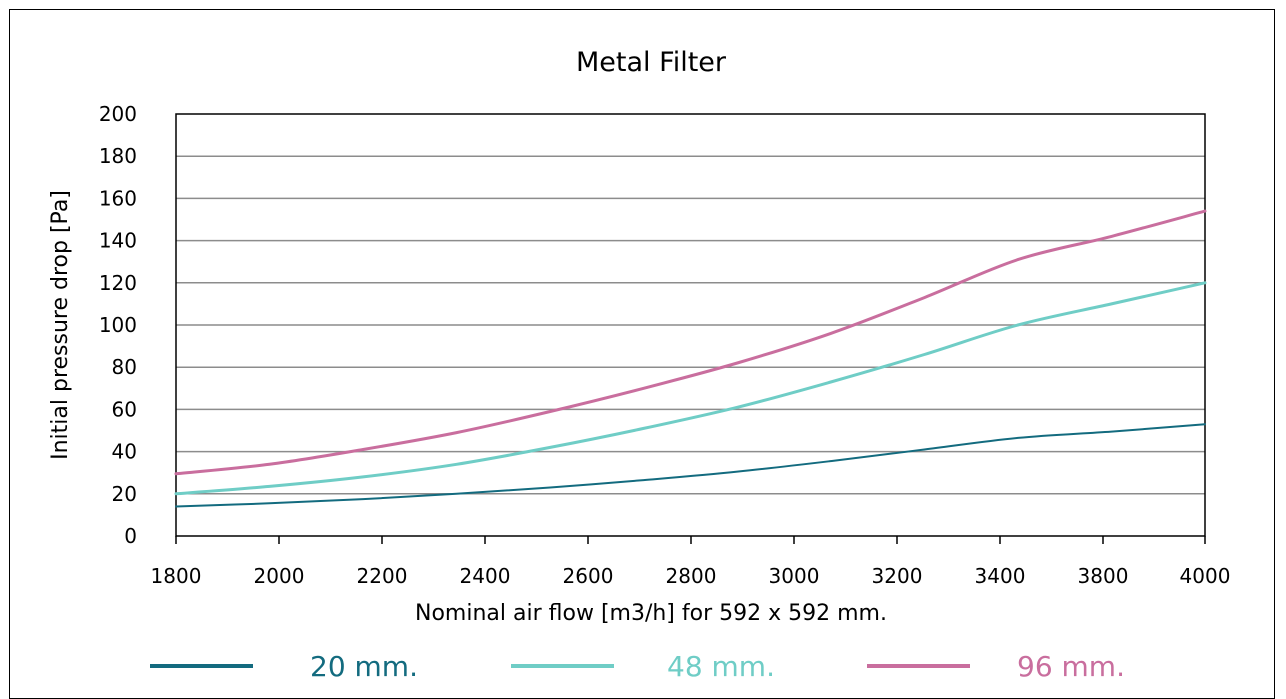 This screenshot has height=699, width=1286. What do you see at coordinates (1000, 576) in the screenshot?
I see `x-tick-label: 3400` at bounding box center [1000, 576].